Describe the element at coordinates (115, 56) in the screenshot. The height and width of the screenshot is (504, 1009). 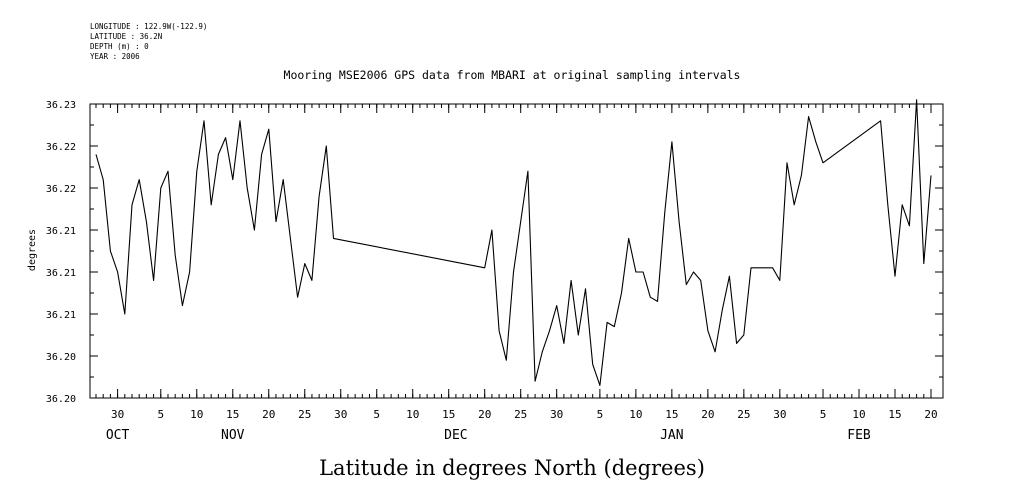
I see `header-line-year: YEAR : 2006` at that location.